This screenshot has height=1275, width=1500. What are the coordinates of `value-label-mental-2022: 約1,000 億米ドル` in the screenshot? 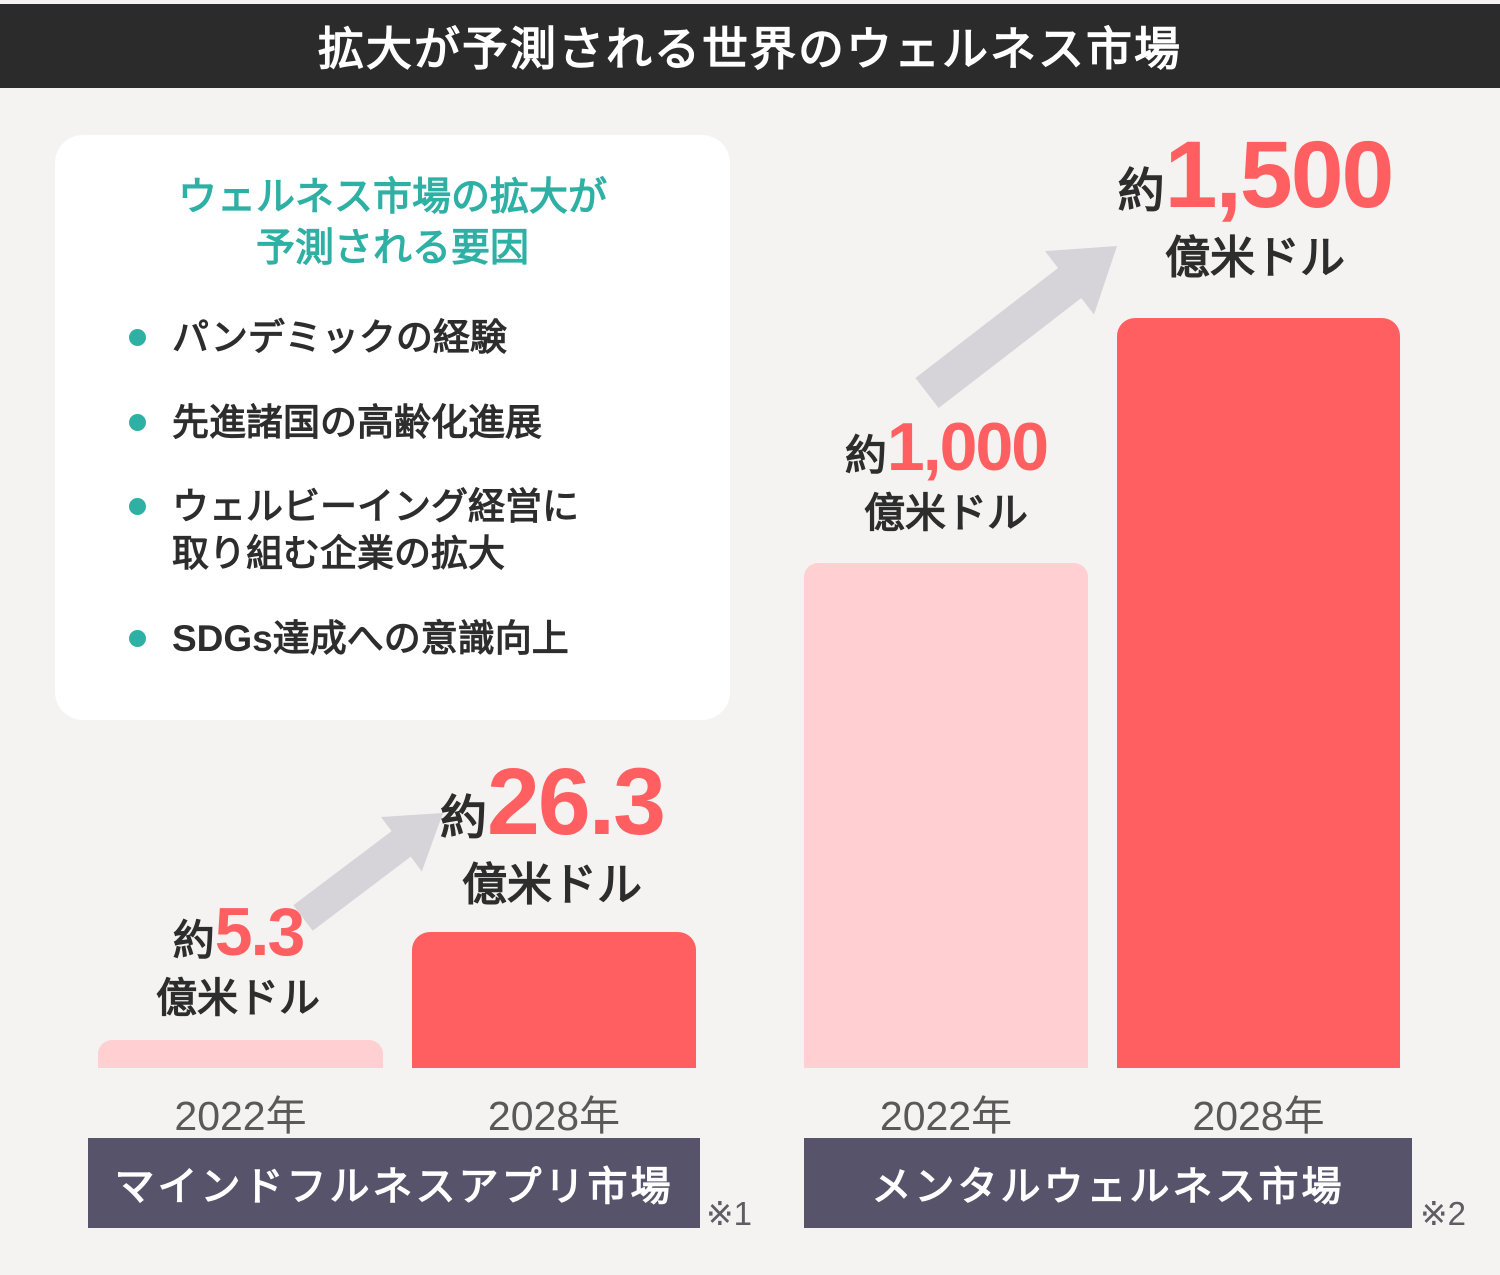 It's located at (946, 472).